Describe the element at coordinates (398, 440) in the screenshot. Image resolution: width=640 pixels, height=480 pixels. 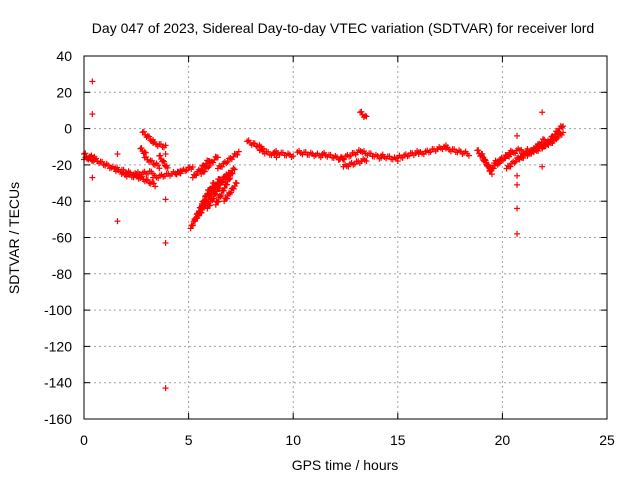
I see `x-tick-label: 15` at that location.